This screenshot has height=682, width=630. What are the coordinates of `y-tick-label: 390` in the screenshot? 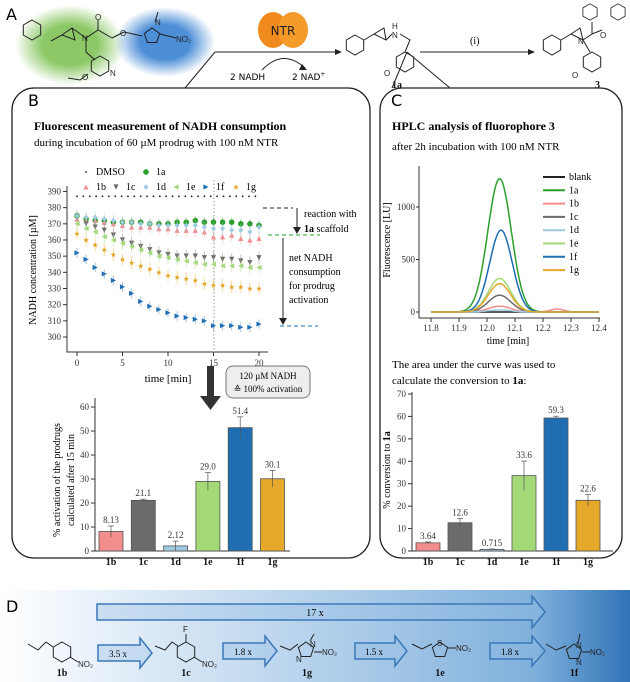 It's located at (55, 191).